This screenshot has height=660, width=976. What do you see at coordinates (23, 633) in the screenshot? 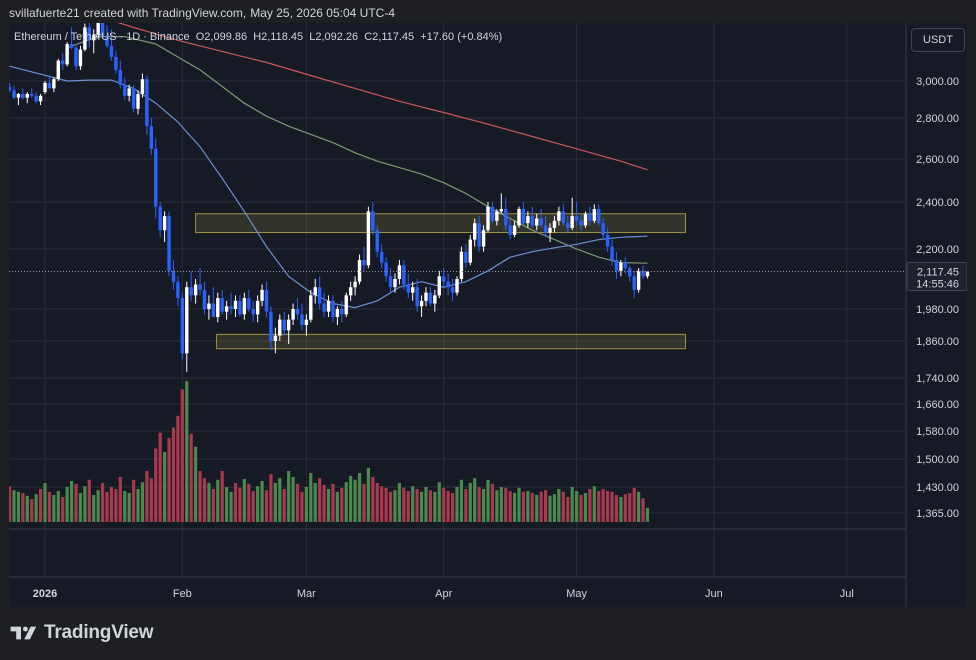
I see `tradingview-logo-icon` at bounding box center [23, 633].